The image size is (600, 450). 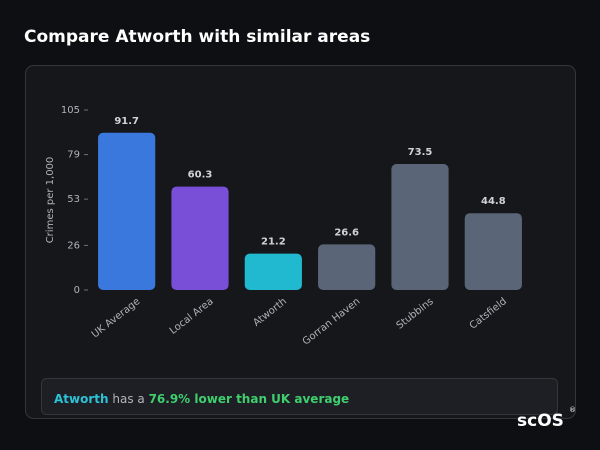 I want to click on y-tick-label: 53, so click(x=73, y=199).